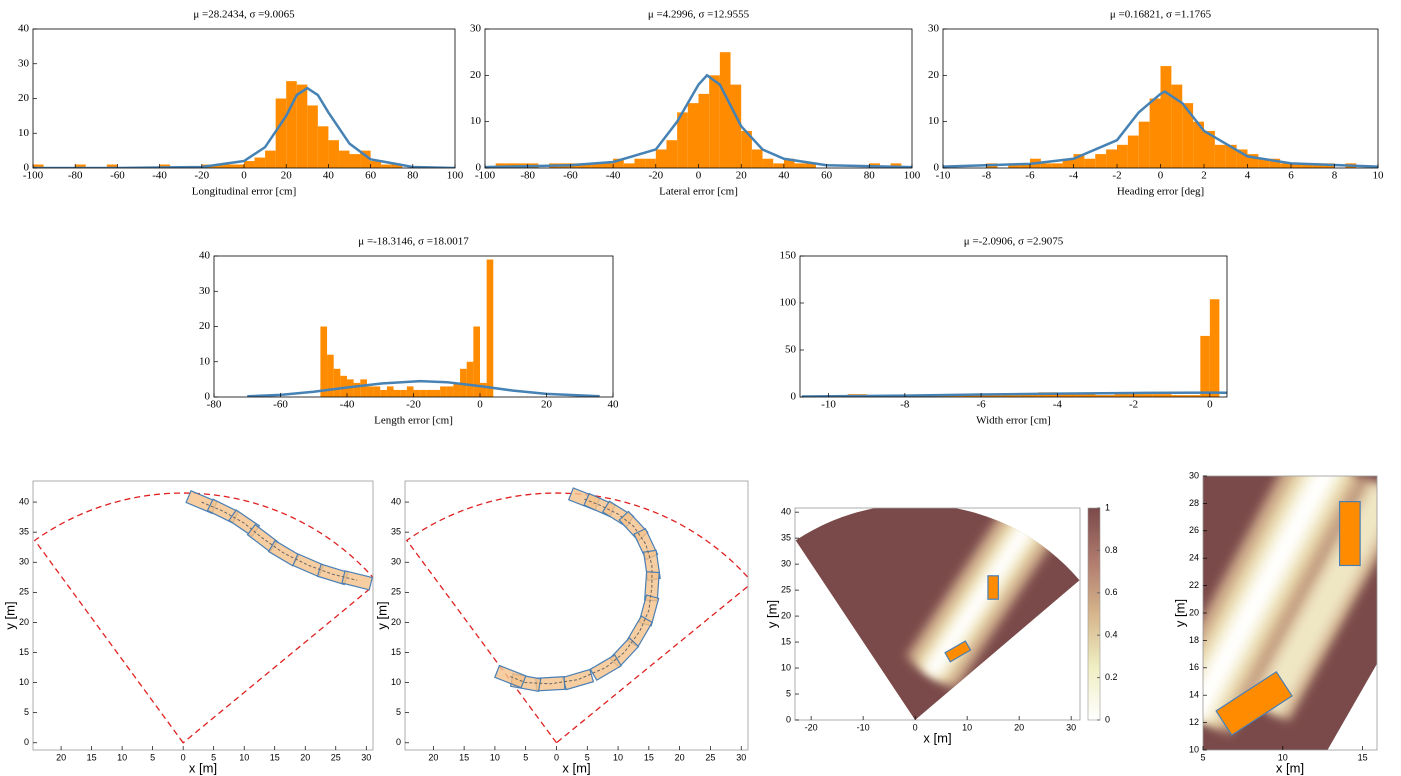 The width and height of the screenshot is (1401, 776). What do you see at coordinates (1194, 695) in the screenshot?
I see `y-tick-label: 14` at bounding box center [1194, 695].